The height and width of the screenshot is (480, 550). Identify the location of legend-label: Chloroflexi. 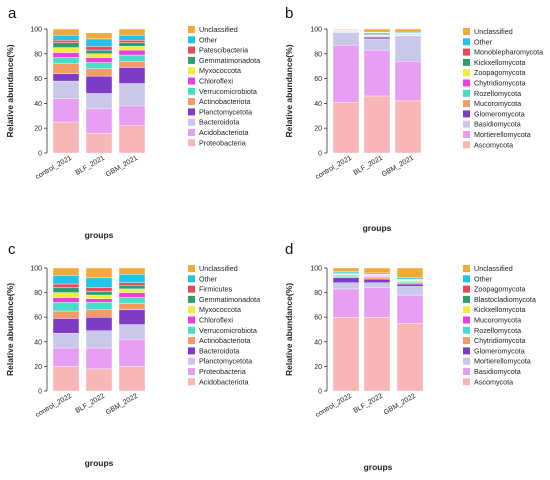
(216, 81).